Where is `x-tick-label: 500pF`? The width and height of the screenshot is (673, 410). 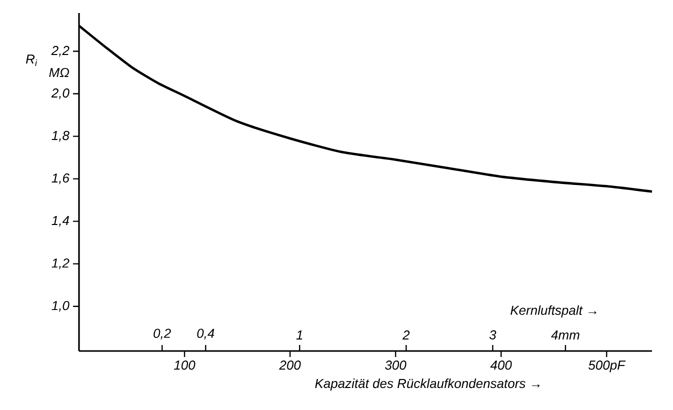 x-tick-label: 500pF is located at coordinates (607, 366).